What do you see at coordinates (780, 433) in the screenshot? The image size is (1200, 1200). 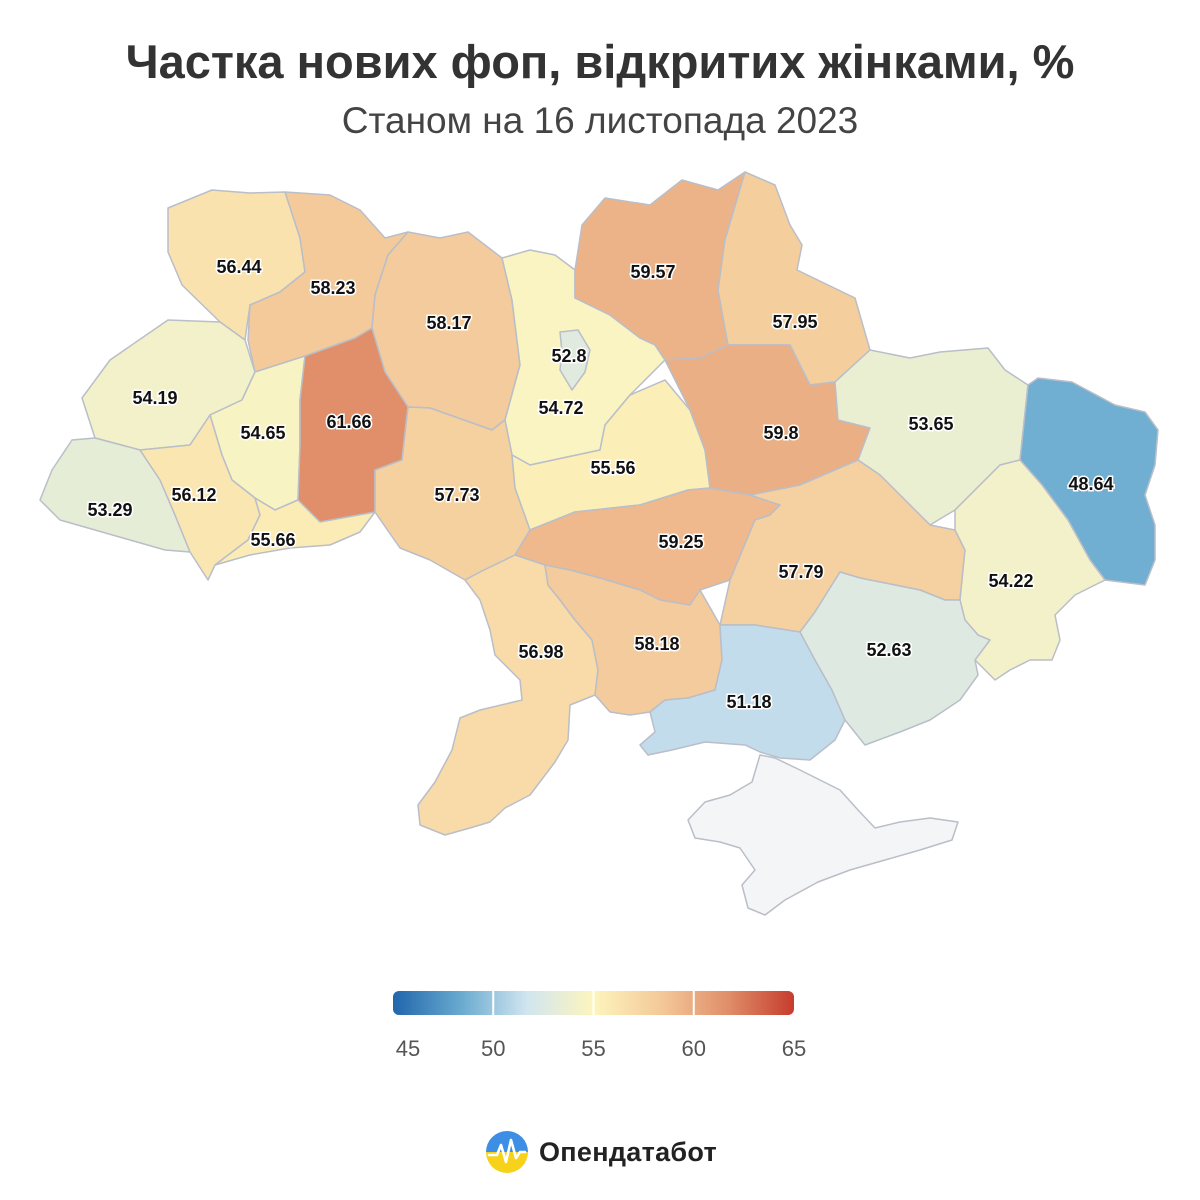 I see `region-value-poltava: 59.8` at bounding box center [780, 433].